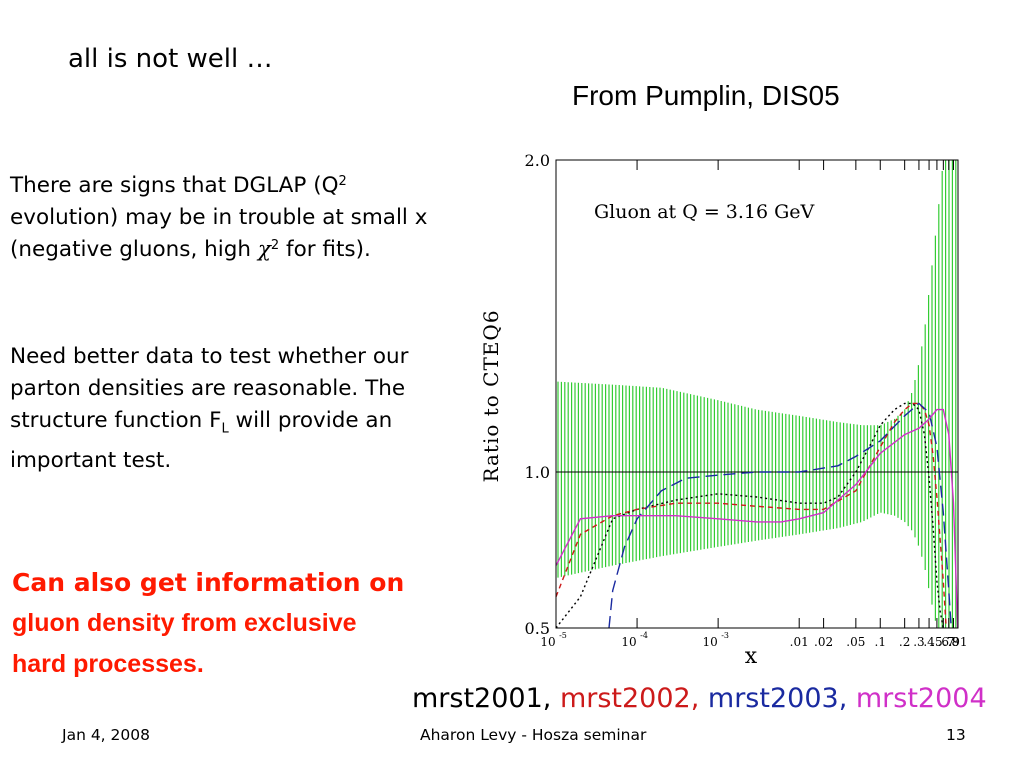 The image size is (1024, 768). What do you see at coordinates (948, 642) in the screenshot?
I see `x-tick-label: .7` at bounding box center [948, 642].